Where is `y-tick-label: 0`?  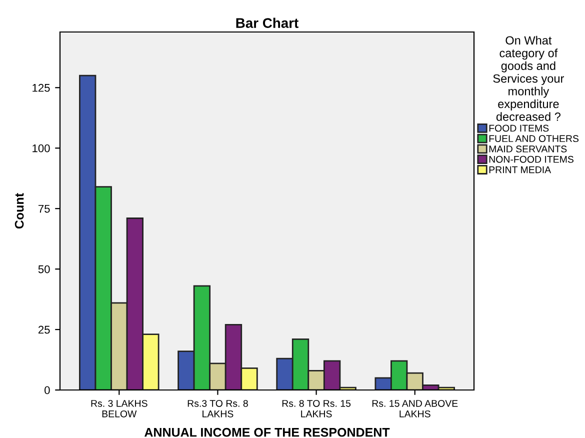
y-tick-label: 0 is located at coordinates (47, 390).